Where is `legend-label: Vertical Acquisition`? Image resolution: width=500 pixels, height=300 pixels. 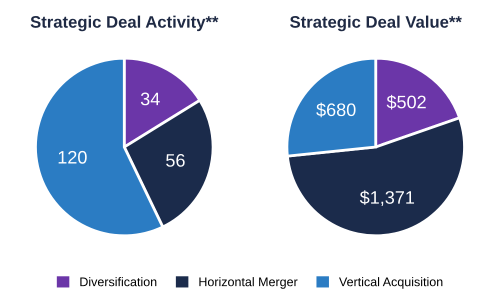 legend-label: Vertical Acquisition is located at coordinates (390, 283).